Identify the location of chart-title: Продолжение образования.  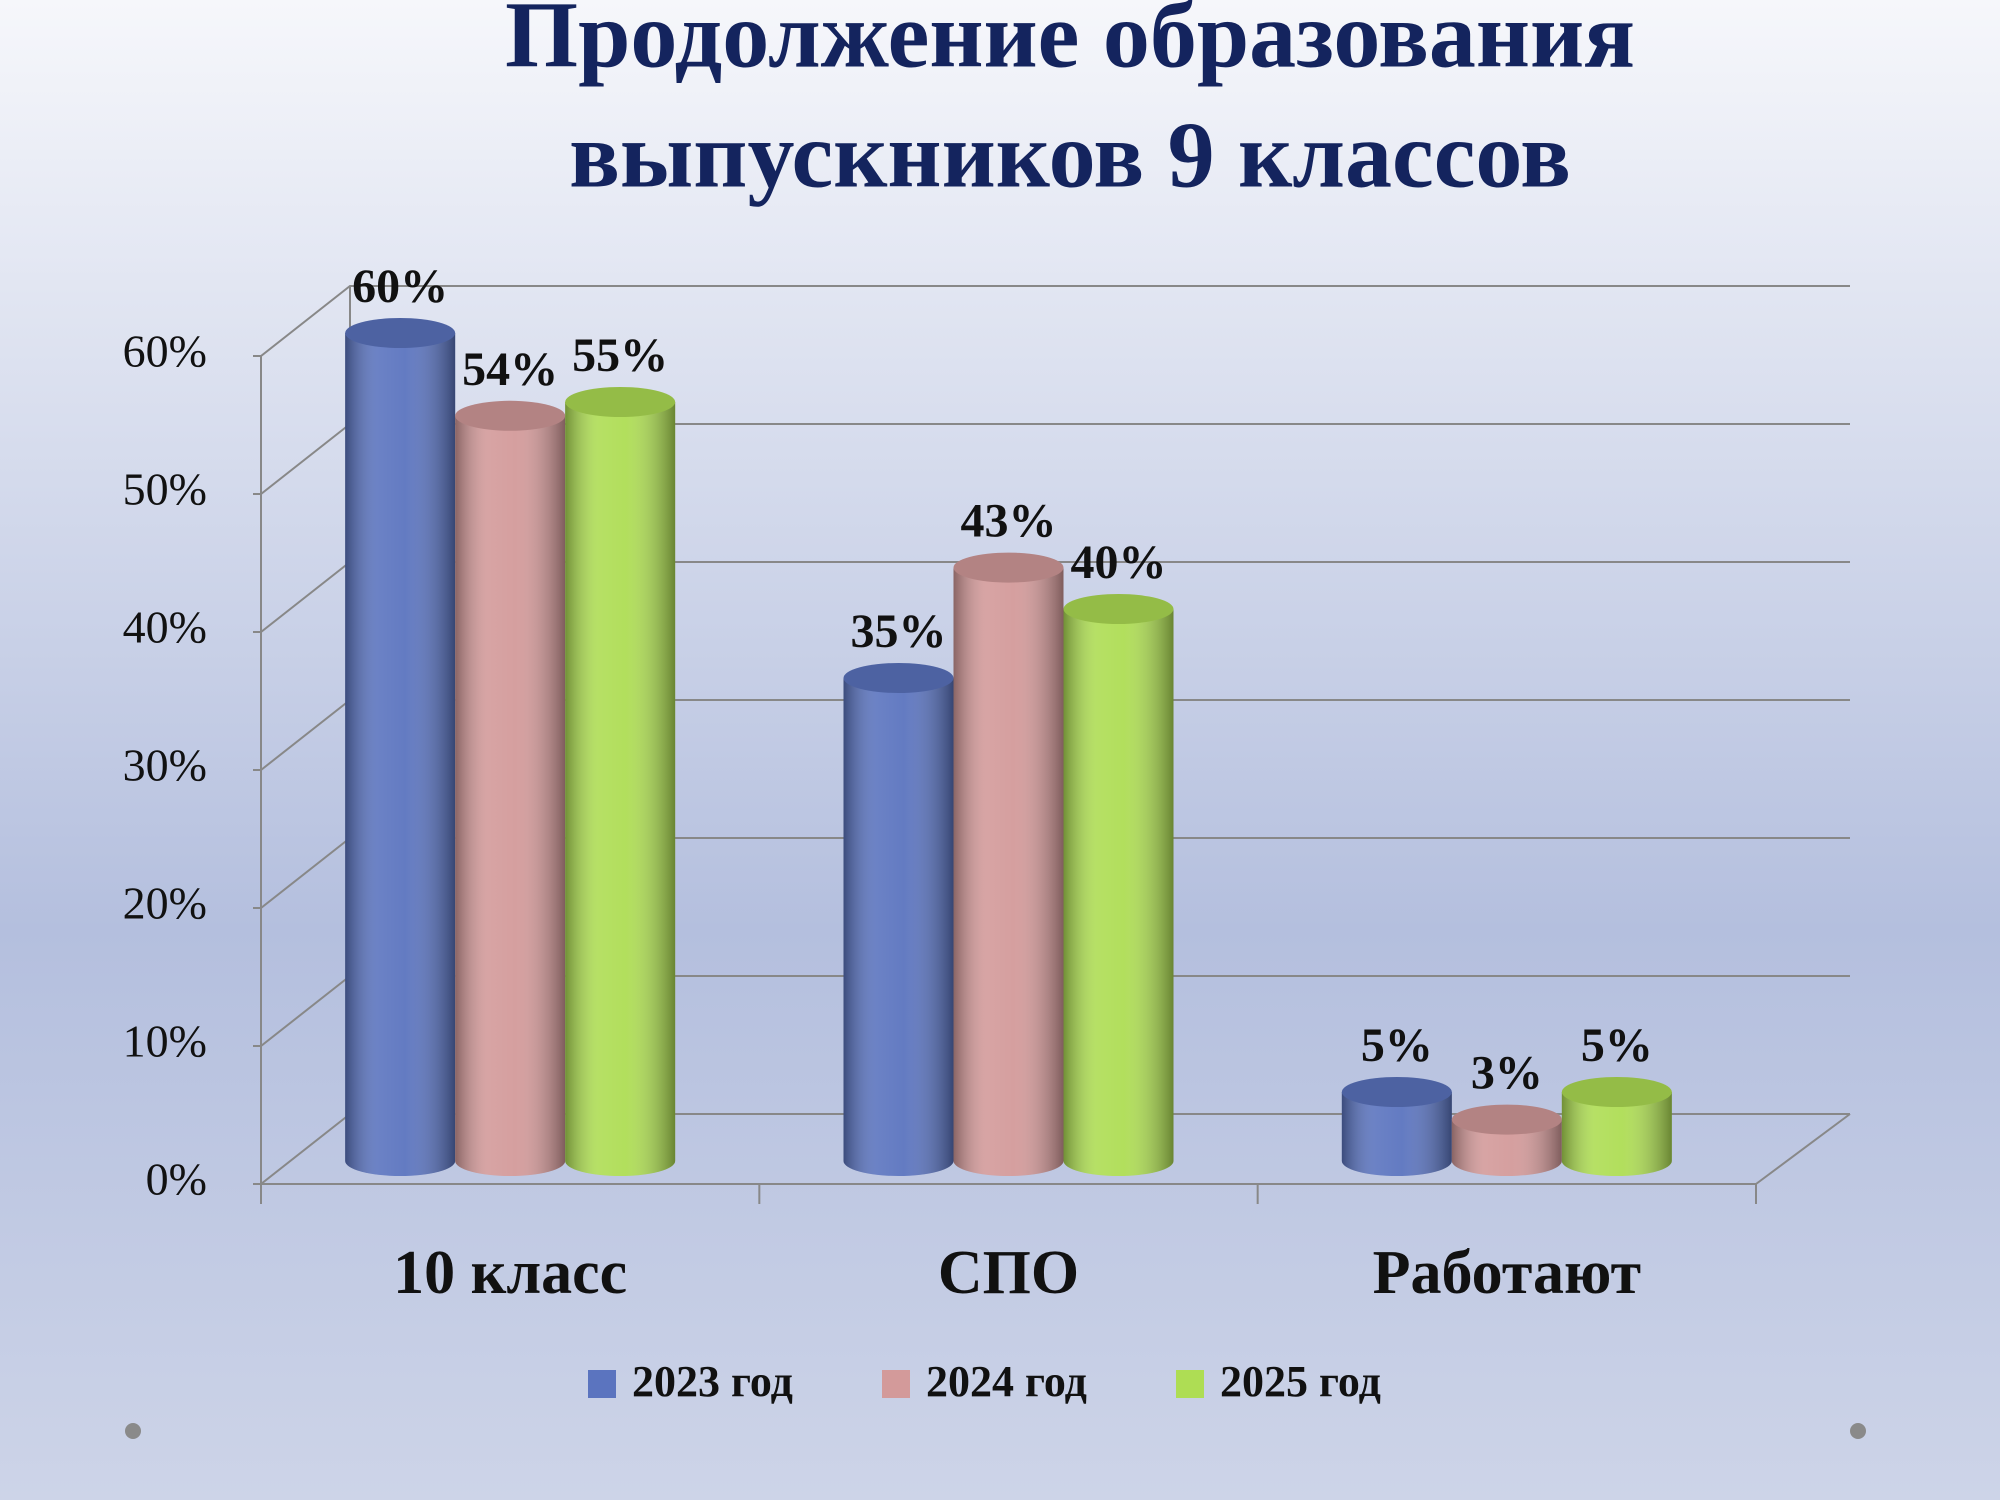
(1070, 44).